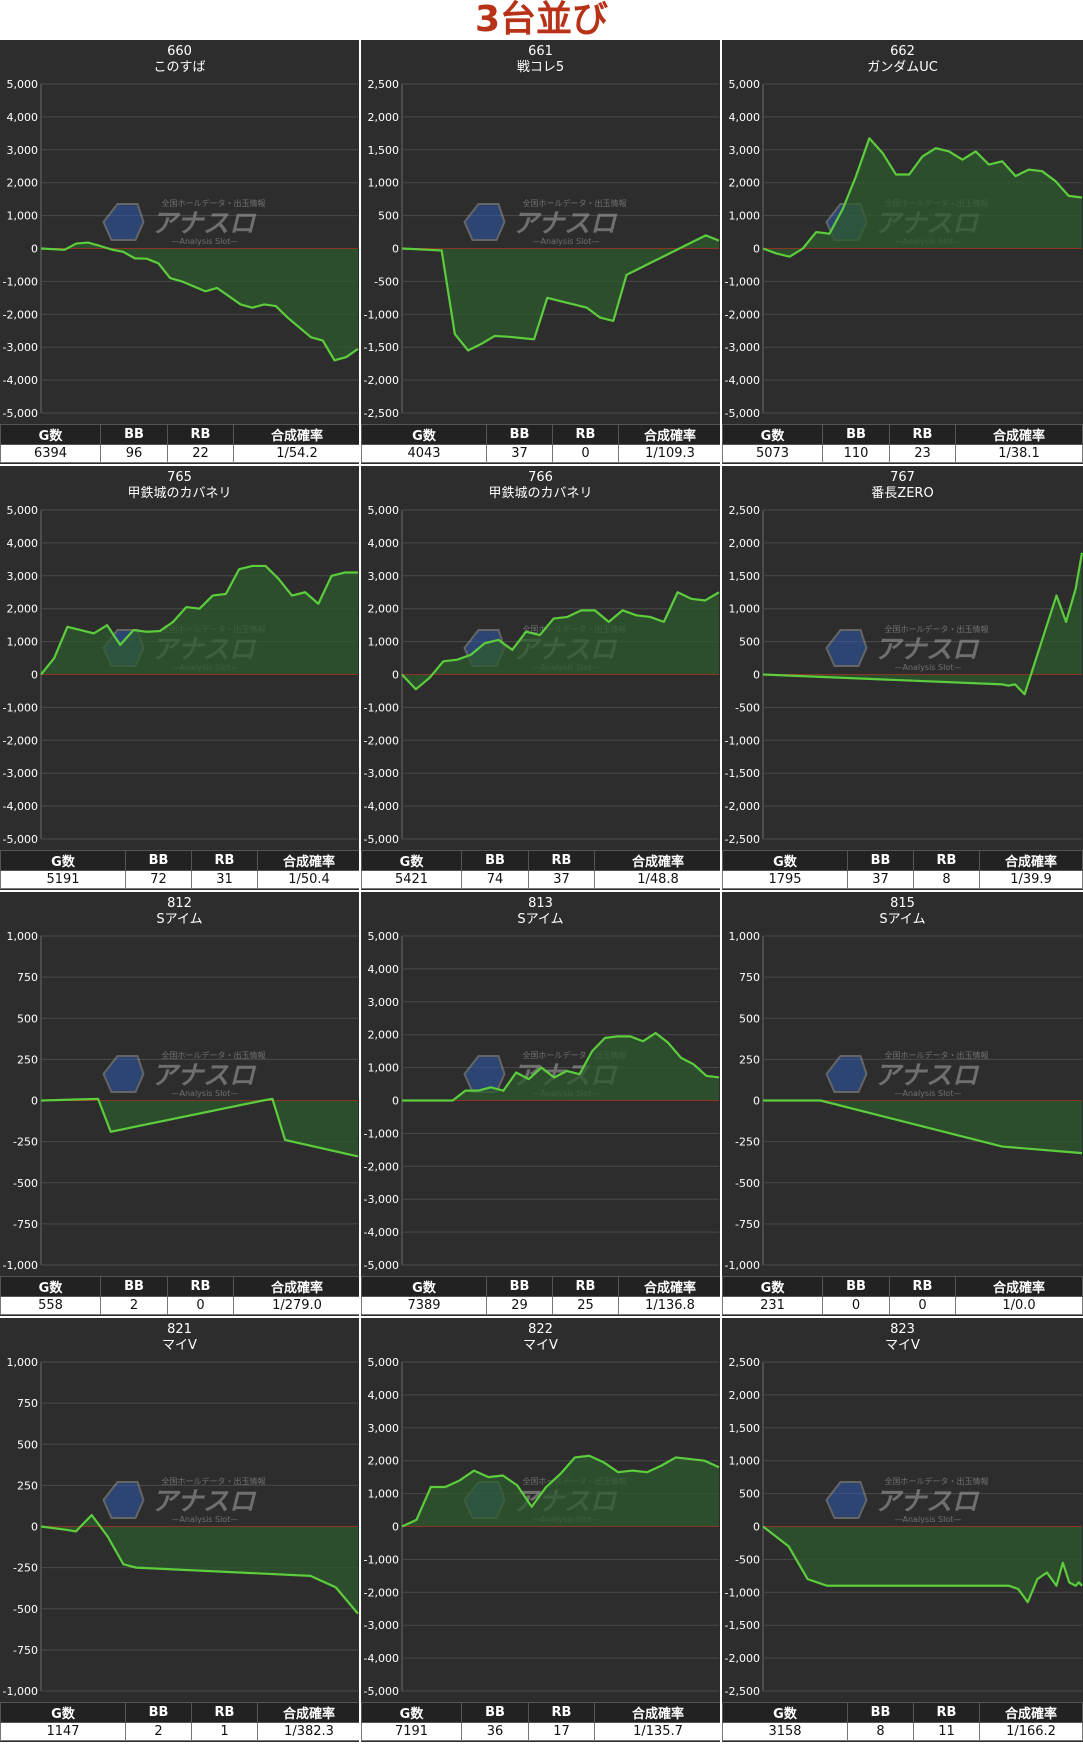  I want to click on stats-value-cell: 72, so click(158, 879).